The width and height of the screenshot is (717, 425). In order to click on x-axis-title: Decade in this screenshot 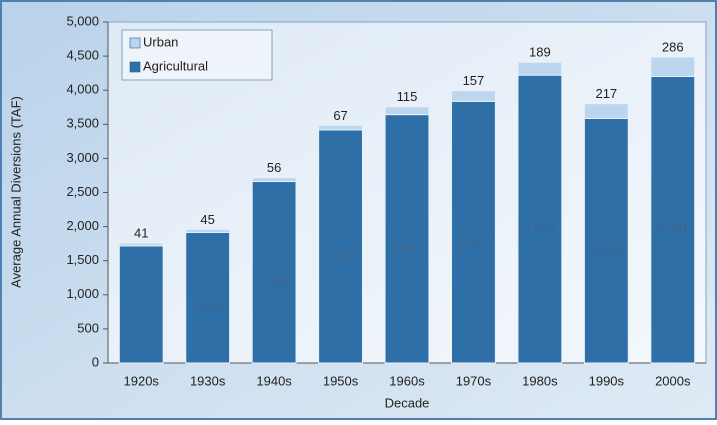, I will do `click(407, 402)`.